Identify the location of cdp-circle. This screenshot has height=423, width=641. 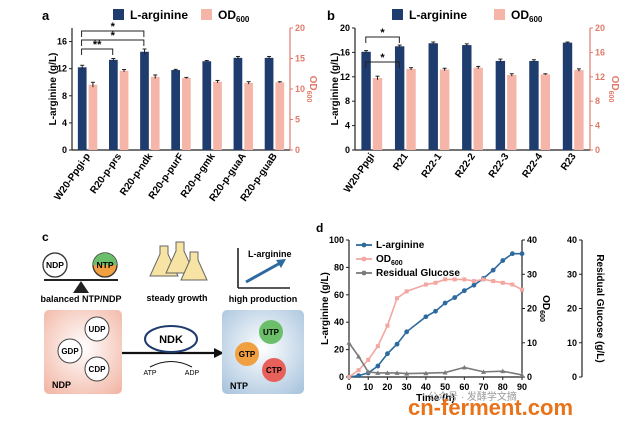
(97, 369).